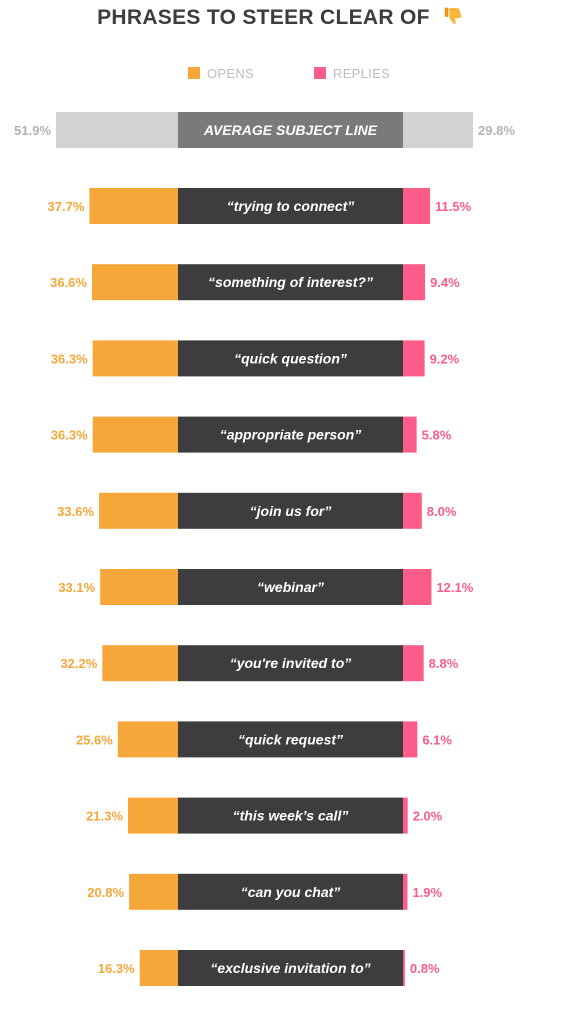 This screenshot has width=561, height=1024. I want to click on row-2-label-bar, so click(290, 282).